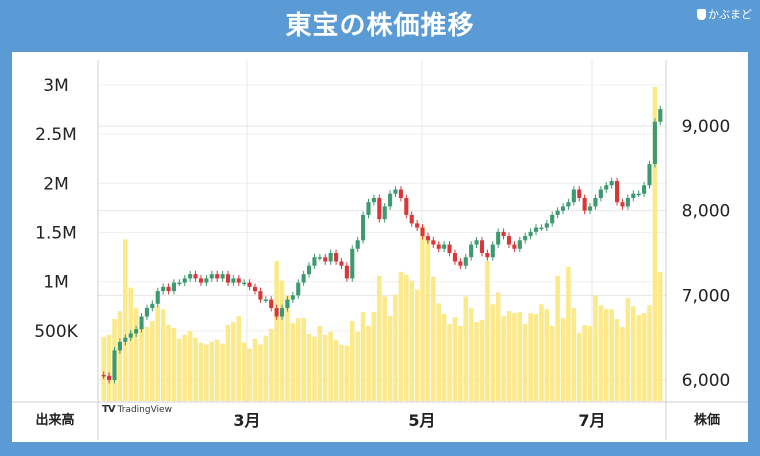  Describe the element at coordinates (730, 14) in the screenshot. I see `brand-name: かぶまど` at that location.